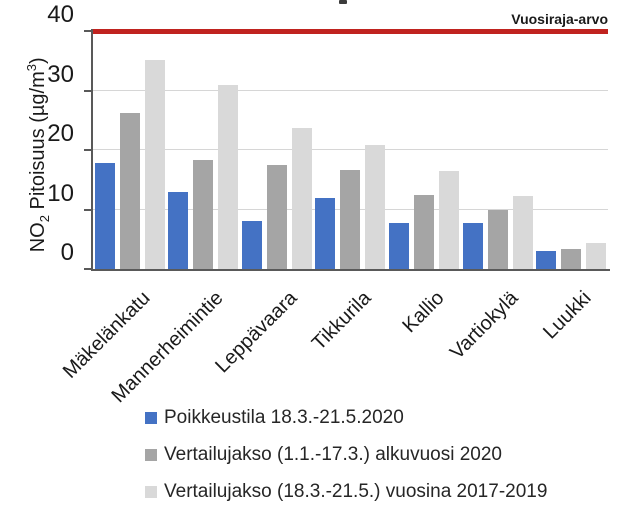 The image size is (620, 521). I want to click on x-label-Kallio: Kallio, so click(423, 312).